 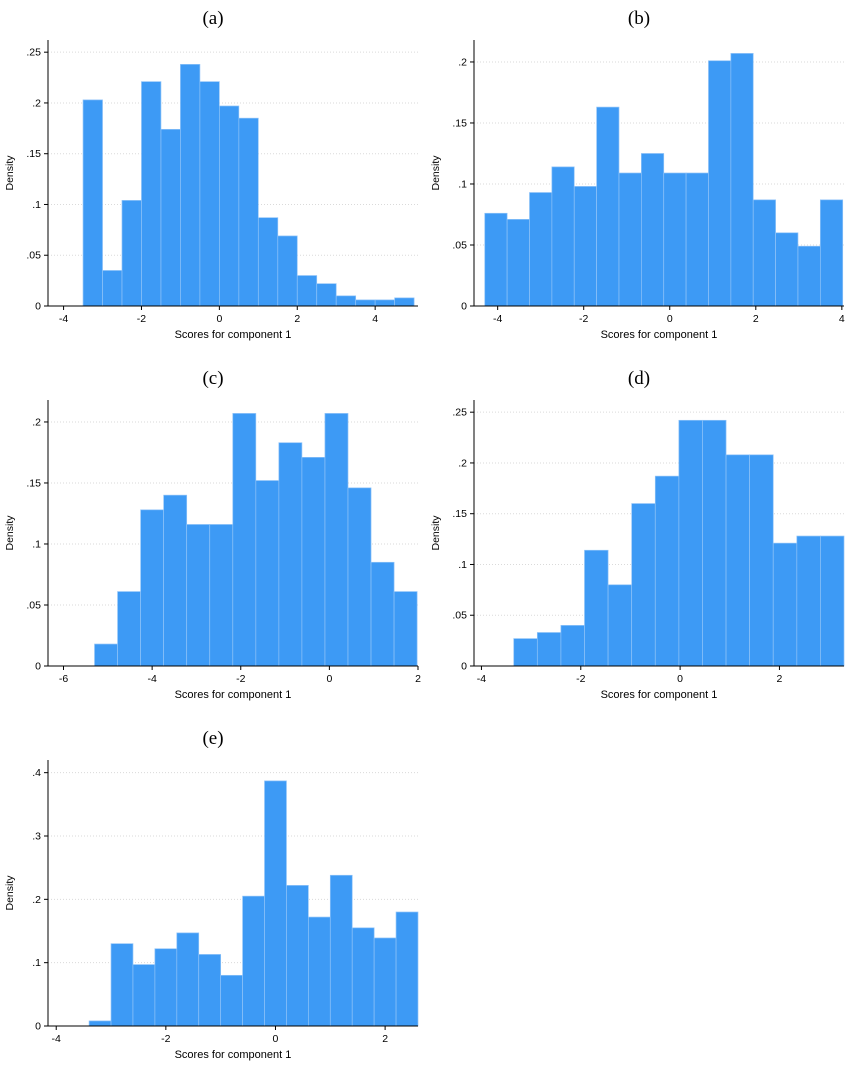 I want to click on panel-d-title: (d), so click(x=639, y=378).